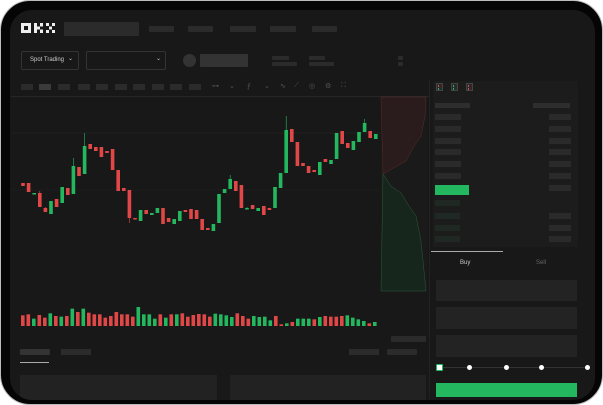 The height and width of the screenshot is (405, 603). Describe the element at coordinates (50, 60) in the screenshot. I see `spot-trading-dropdown: Spot Trading ⌄` at that location.